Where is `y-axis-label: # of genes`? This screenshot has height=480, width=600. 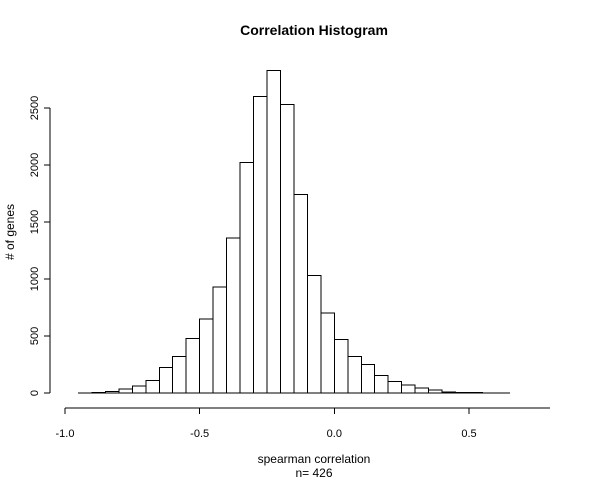 y-axis-label: # of genes is located at coordinates (10, 232).